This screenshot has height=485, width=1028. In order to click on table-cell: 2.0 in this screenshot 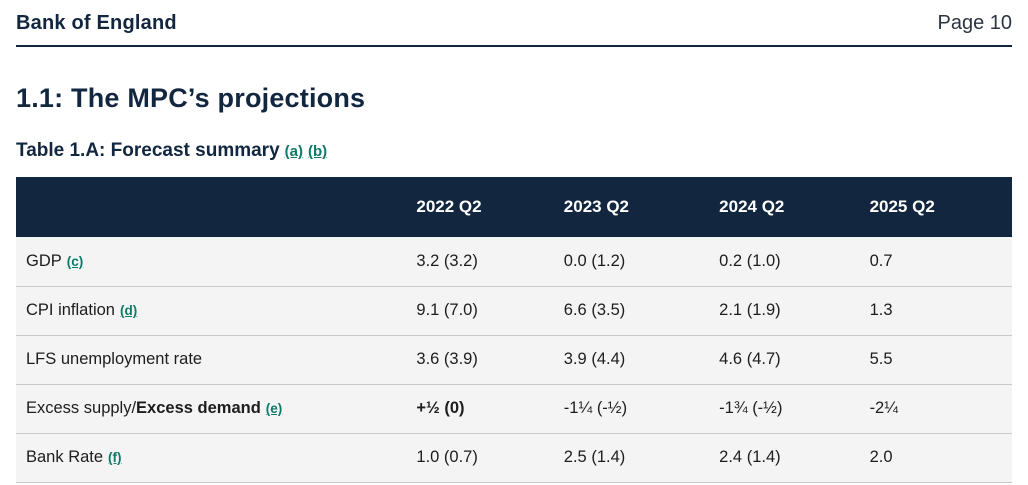, I will do `click(881, 457)`.